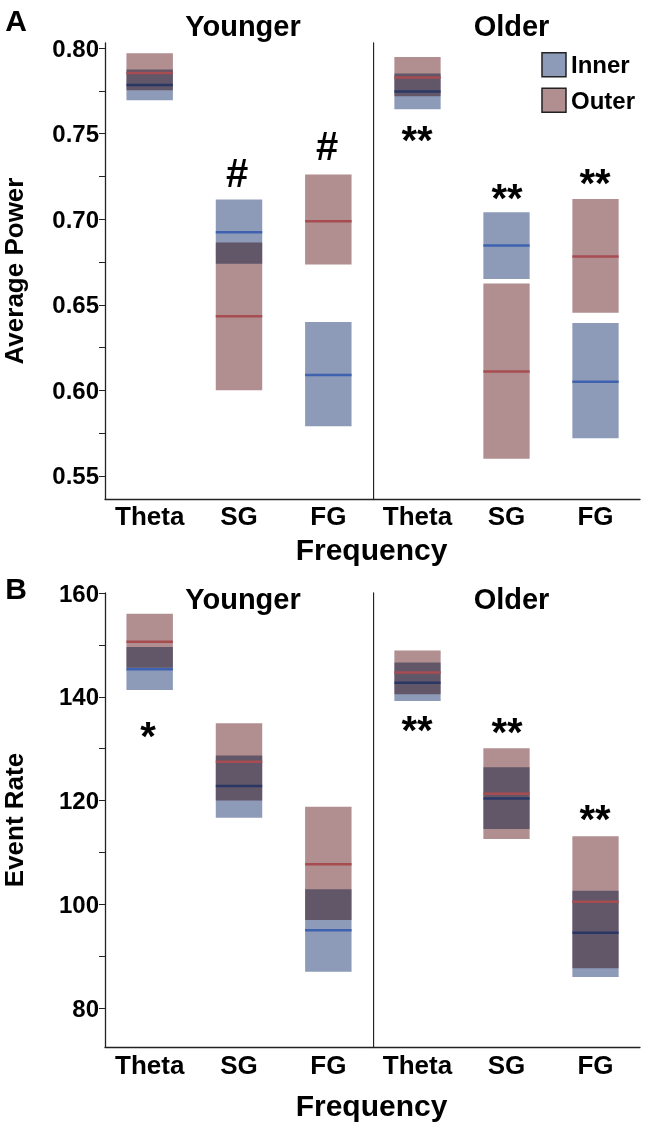  I want to click on y-axis-title: Event Rate, so click(14, 820).